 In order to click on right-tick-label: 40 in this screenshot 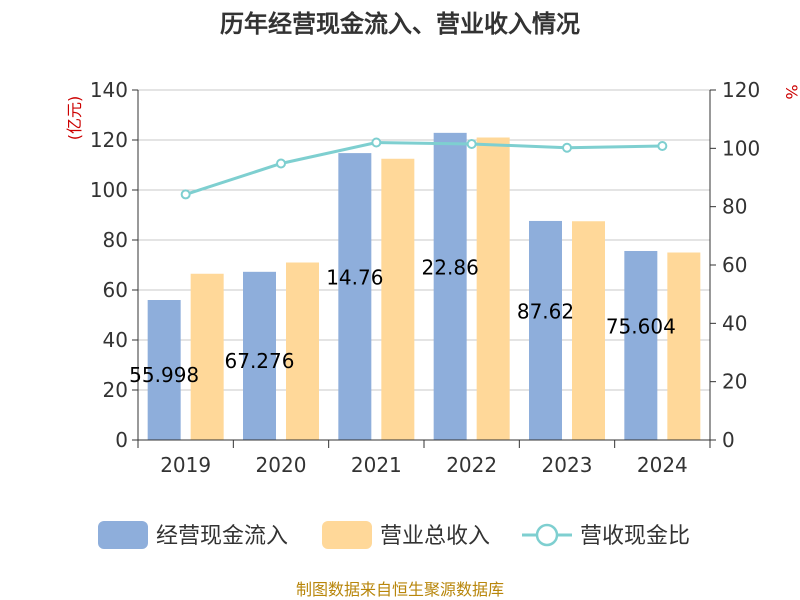, I will do `click(734, 323)`.